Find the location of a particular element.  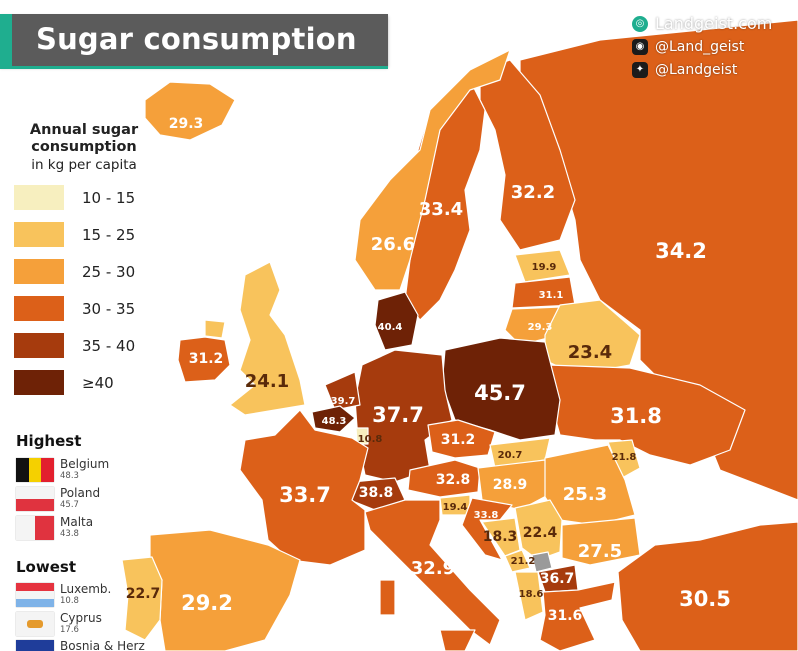

label-bosnia: 18.3 is located at coordinates (500, 537).